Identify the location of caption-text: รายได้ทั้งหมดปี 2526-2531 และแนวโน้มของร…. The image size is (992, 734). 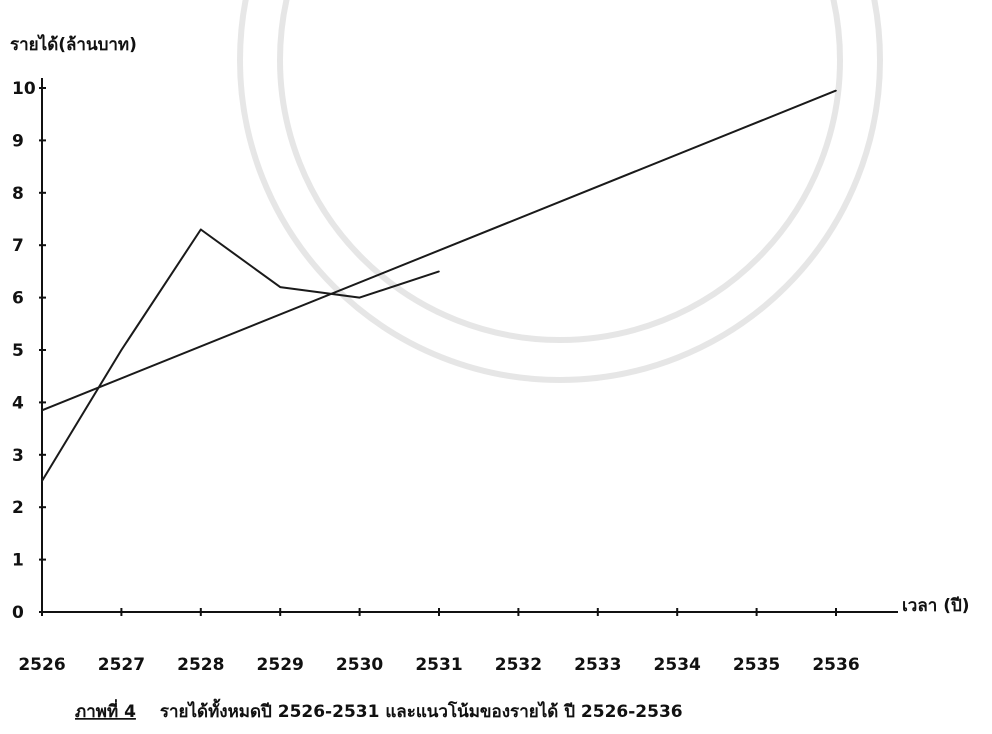
(421, 710).